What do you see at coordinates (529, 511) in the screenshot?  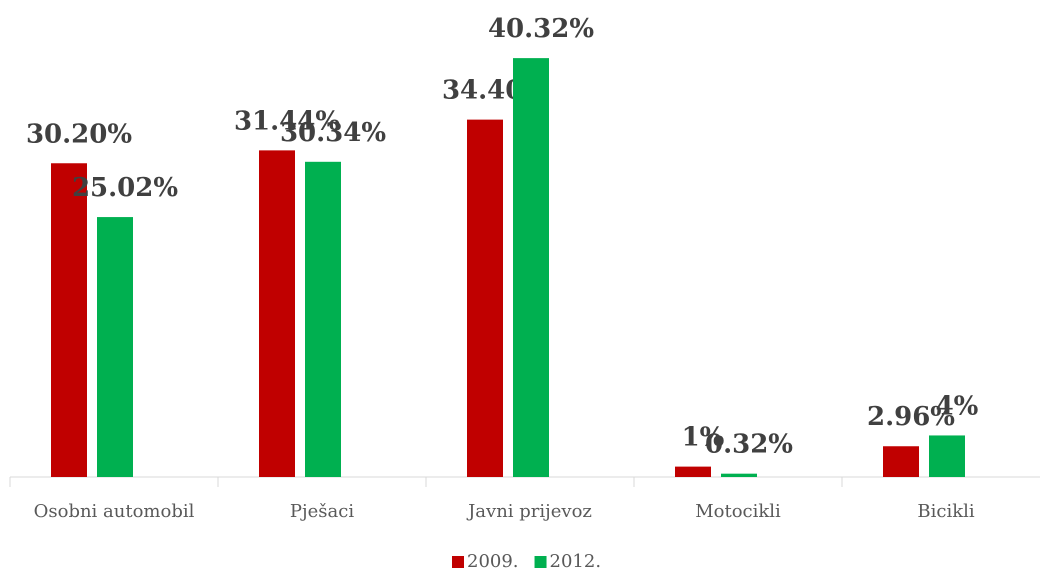 I see `x-tick-label: Javni prijevoz` at bounding box center [529, 511].